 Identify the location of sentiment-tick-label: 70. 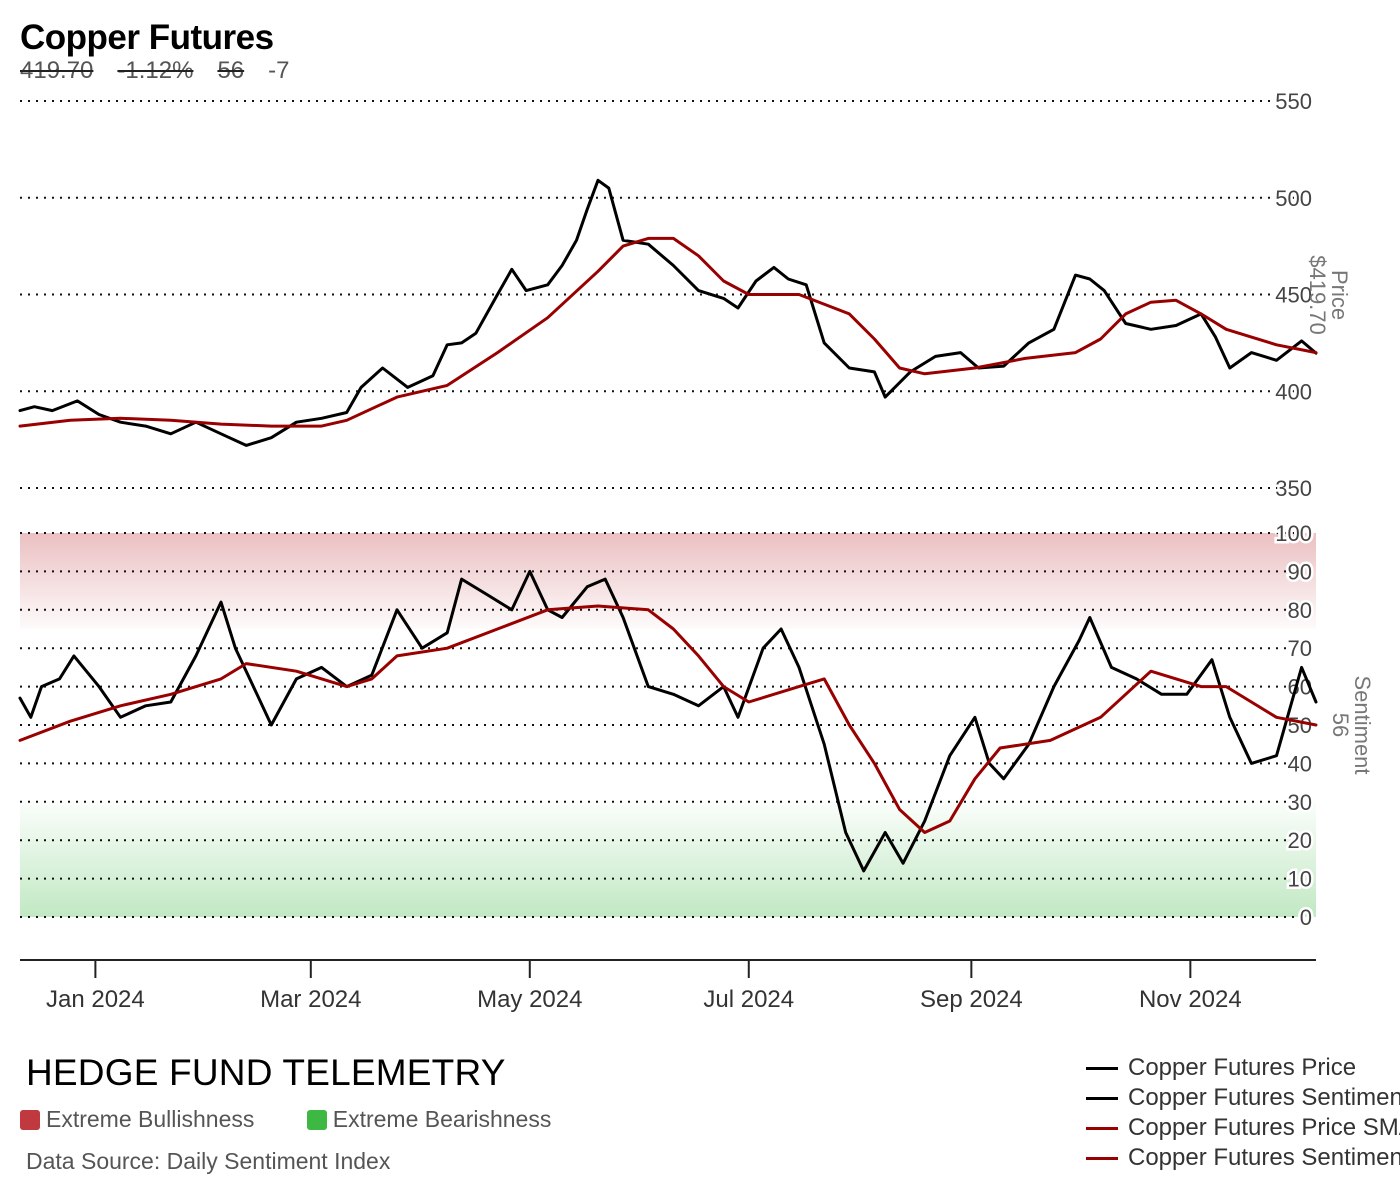
(1300, 648).